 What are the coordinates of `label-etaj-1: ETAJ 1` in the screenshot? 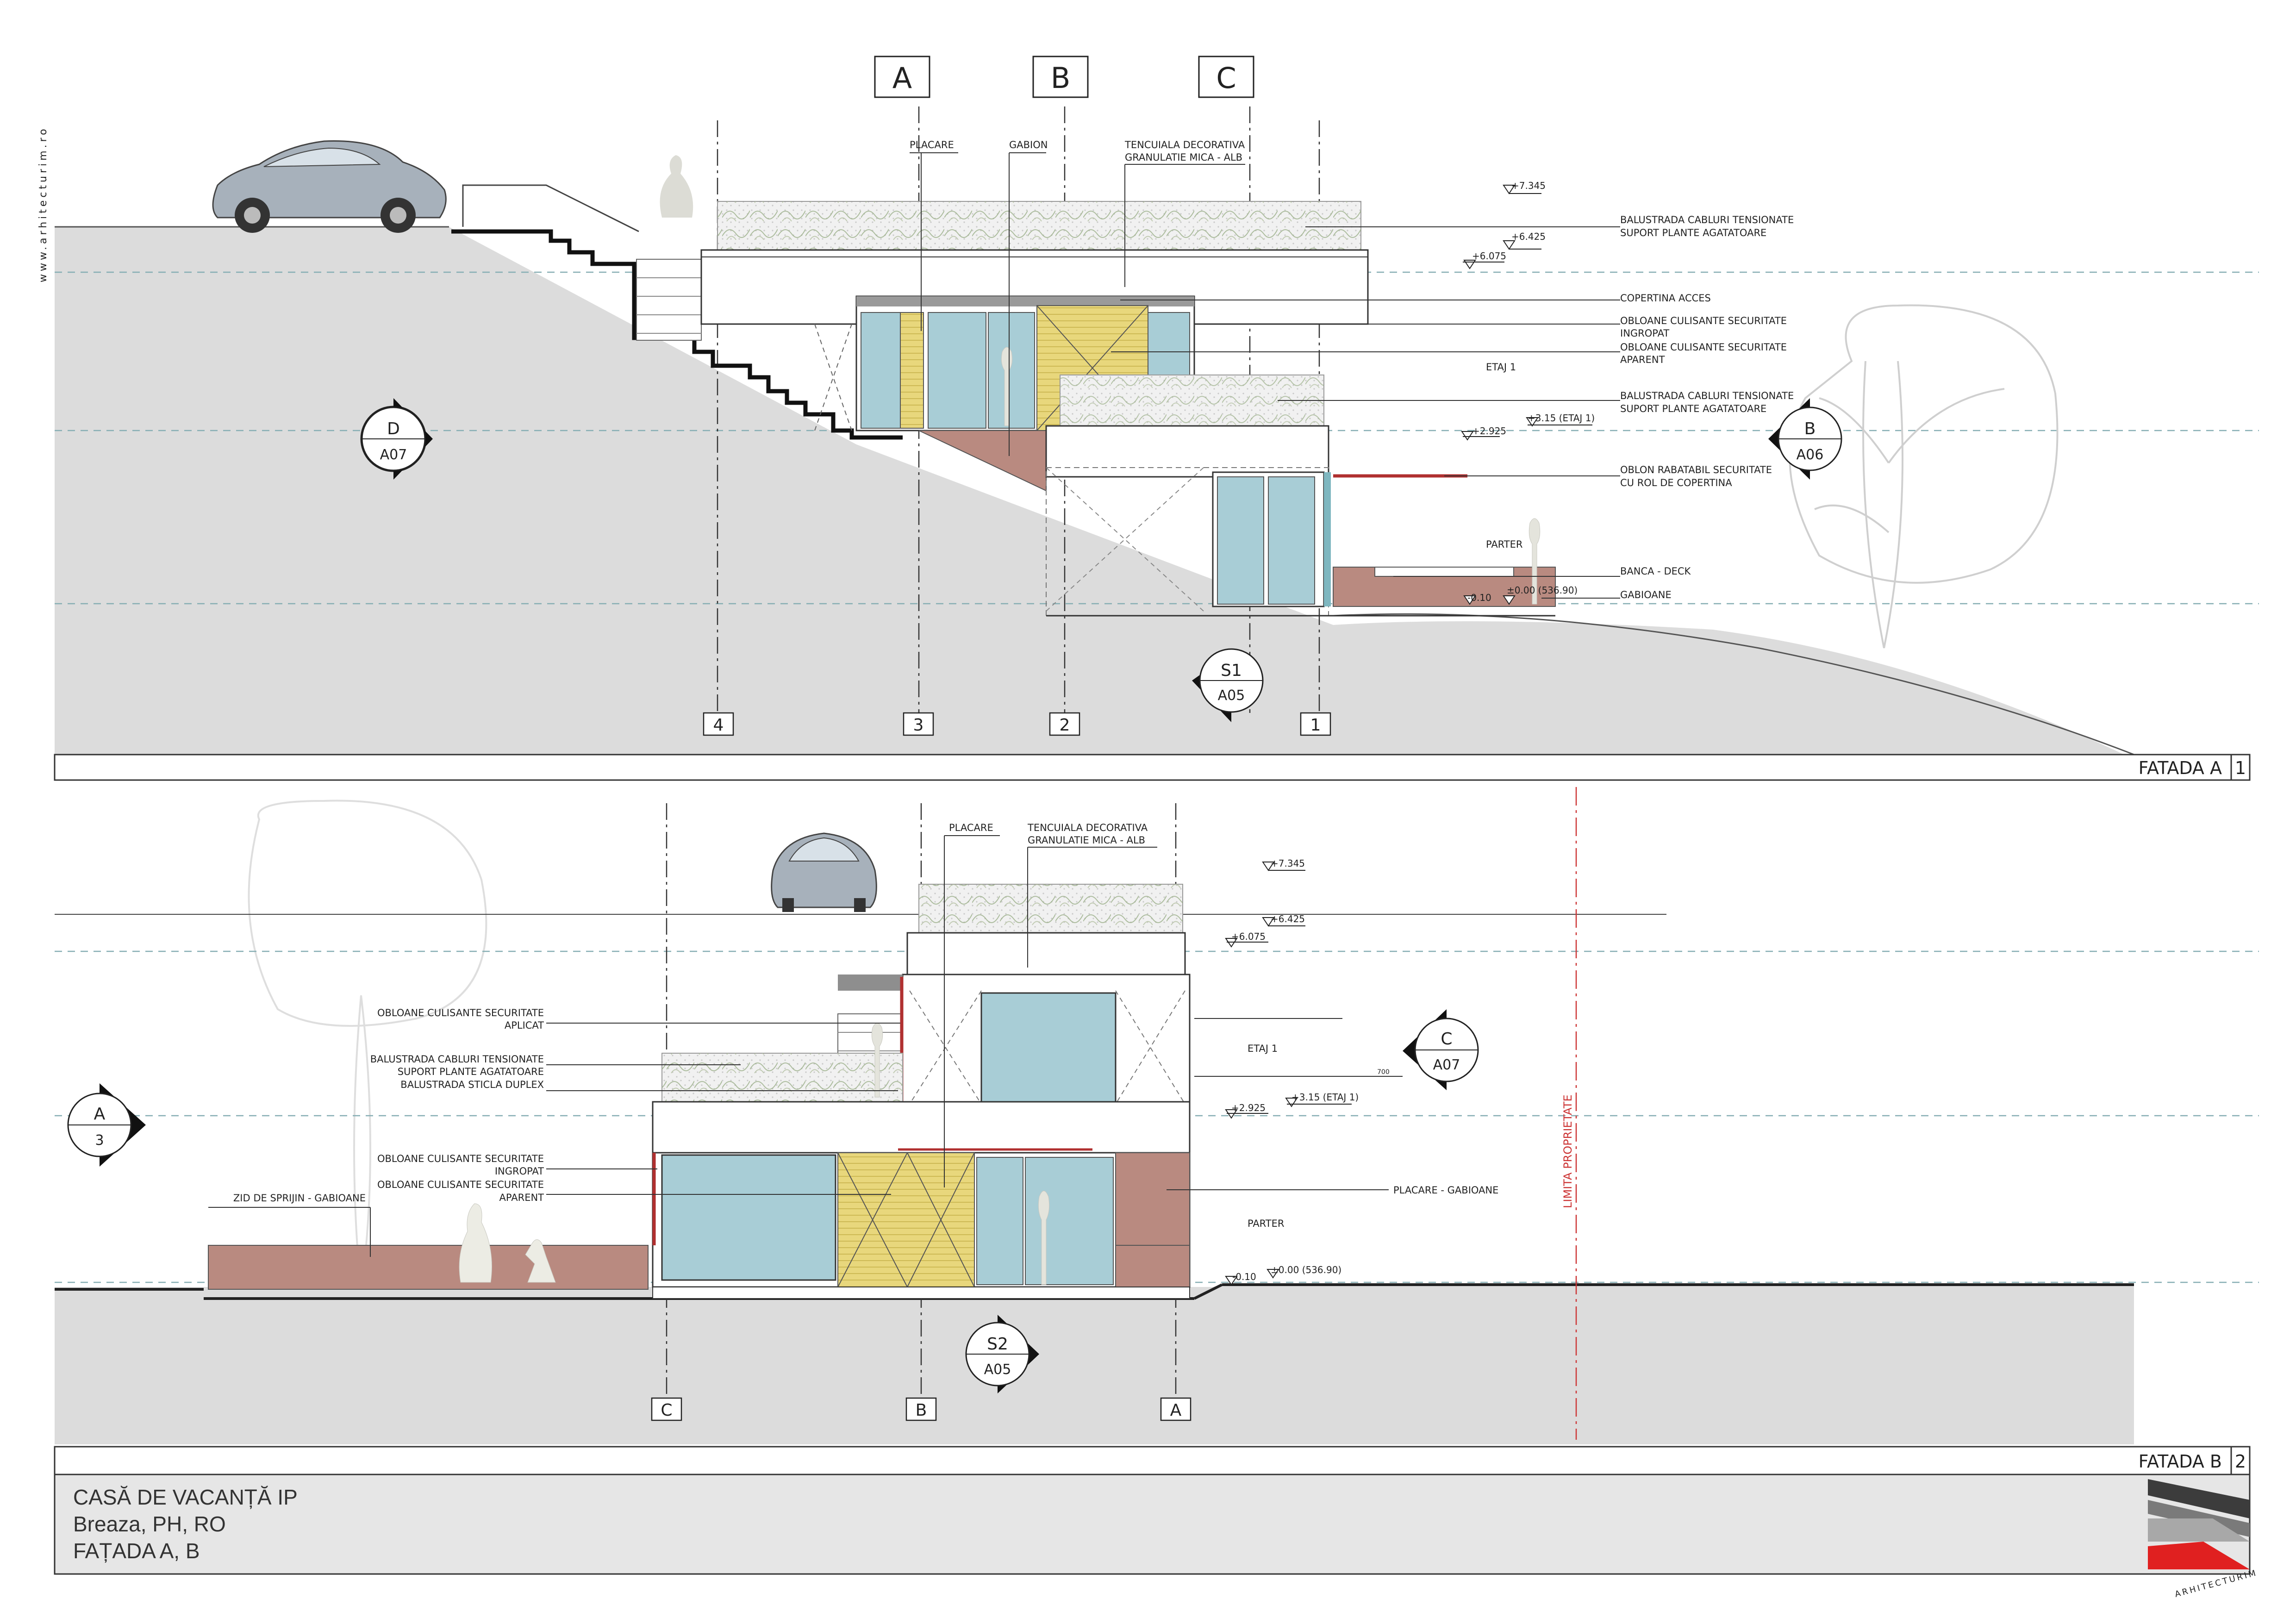 It's located at (1501, 367).